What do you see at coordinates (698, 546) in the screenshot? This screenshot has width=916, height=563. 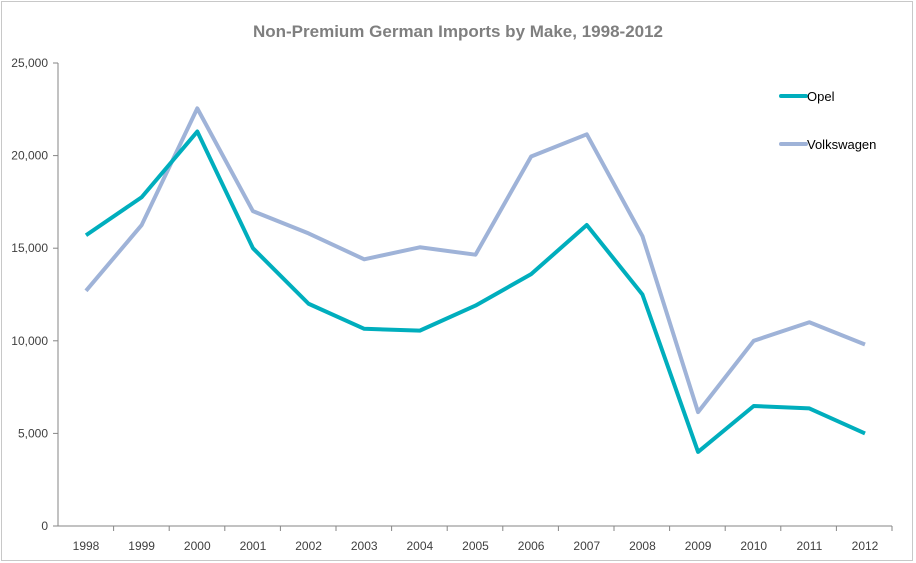 I see `x-tick-label: 2009` at bounding box center [698, 546].